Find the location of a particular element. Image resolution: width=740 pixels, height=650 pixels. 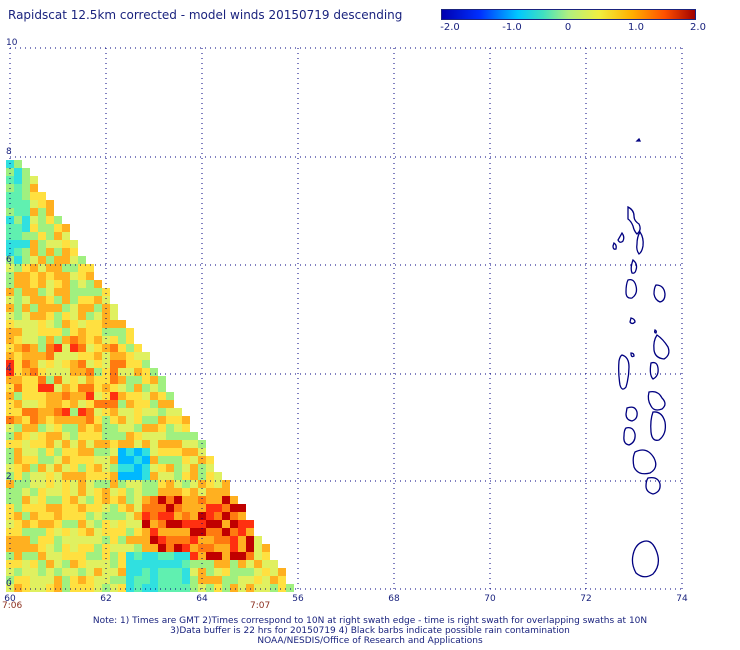

island is located at coordinates (654, 370).